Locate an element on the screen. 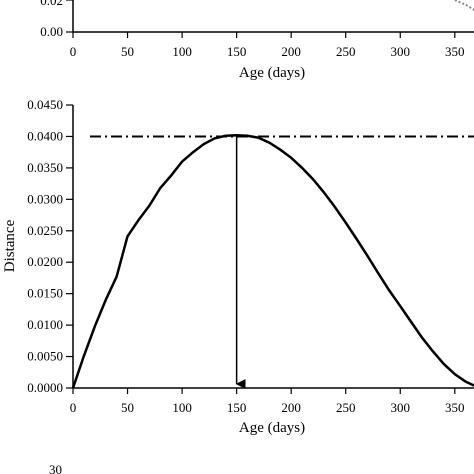 The image size is (474, 474). top-series-line is located at coordinates (463, 5).